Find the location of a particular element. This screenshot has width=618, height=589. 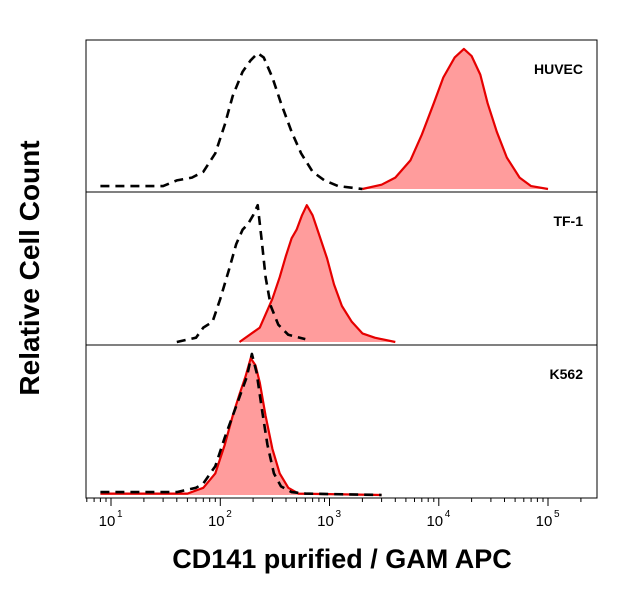

x-tick-exponent: 4 is located at coordinates (448, 514).